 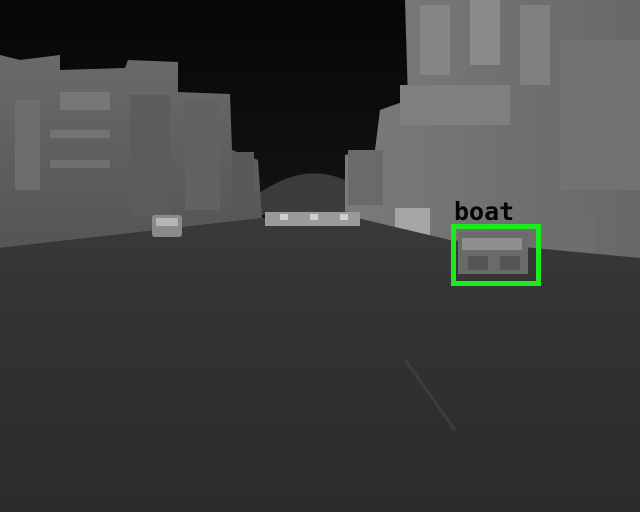 I want to click on detection-label: boat, so click(x=484, y=211).